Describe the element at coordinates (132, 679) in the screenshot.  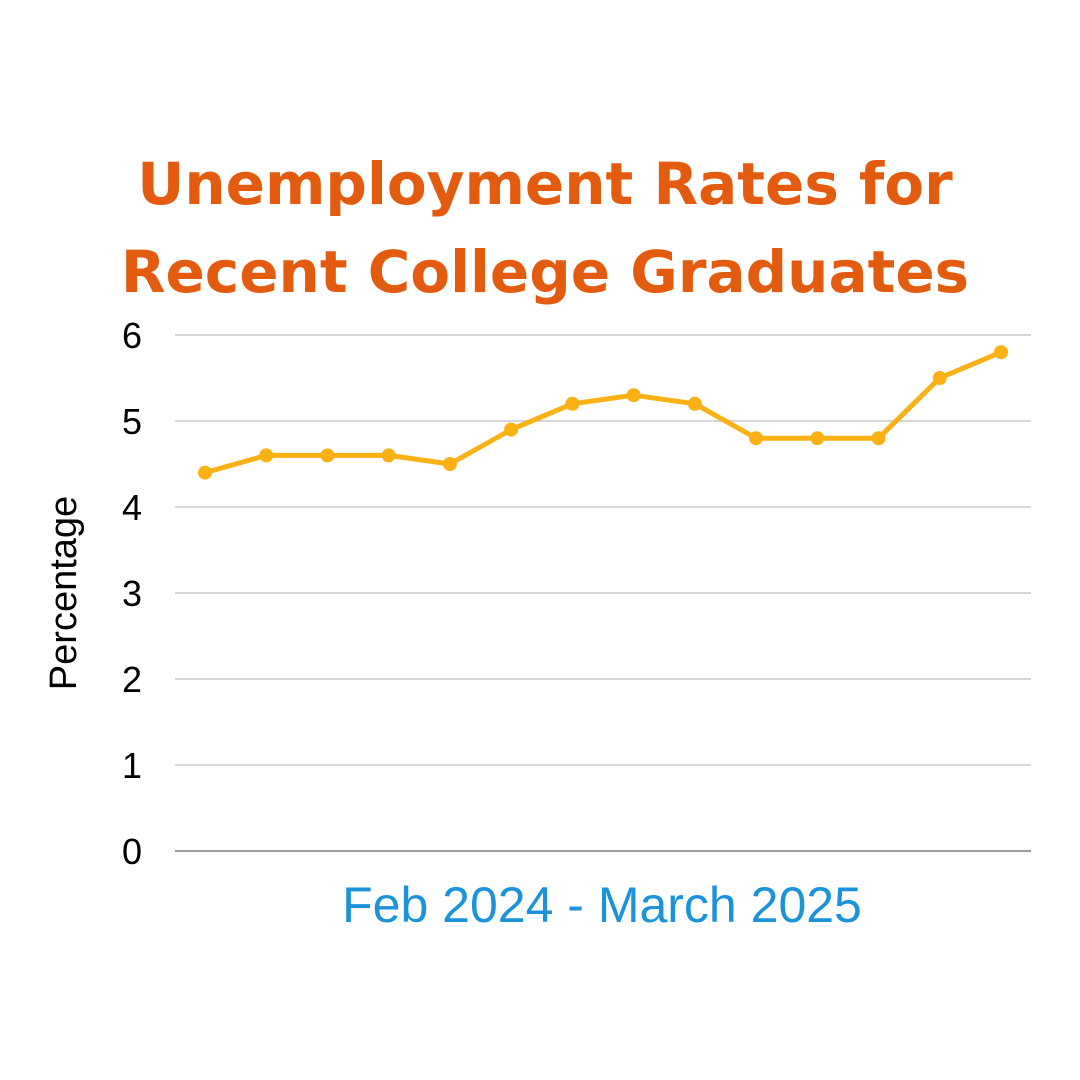
I see `y-tick-label: 2` at that location.